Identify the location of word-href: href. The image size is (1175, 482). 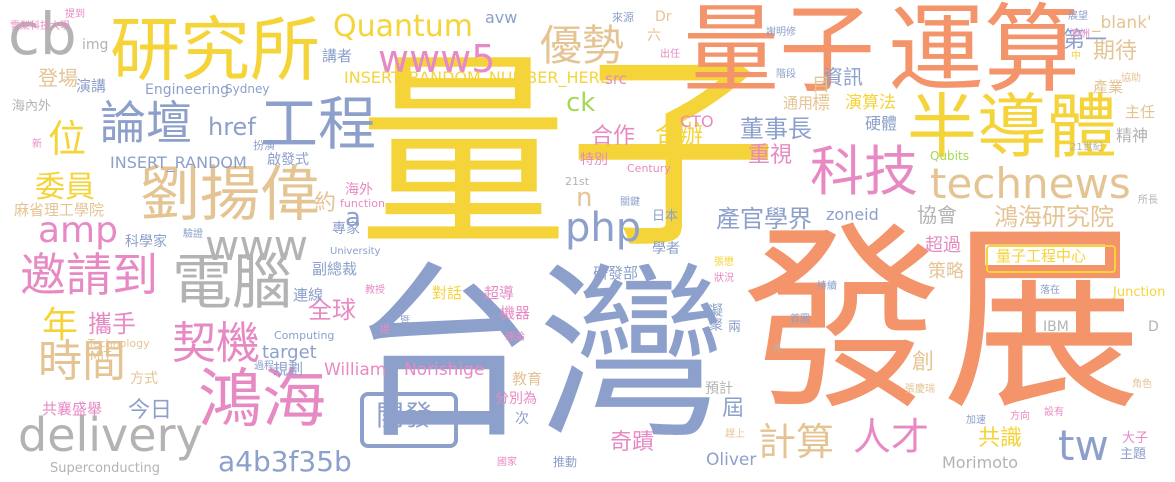
(232, 127).